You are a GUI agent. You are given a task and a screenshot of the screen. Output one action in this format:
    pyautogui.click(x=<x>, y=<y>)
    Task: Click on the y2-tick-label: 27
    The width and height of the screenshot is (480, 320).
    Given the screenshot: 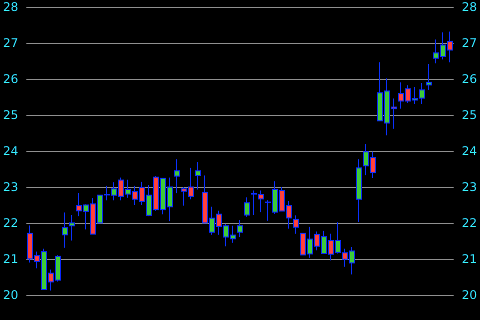 What is the action you would take?
    pyautogui.click(x=10, y=43)
    